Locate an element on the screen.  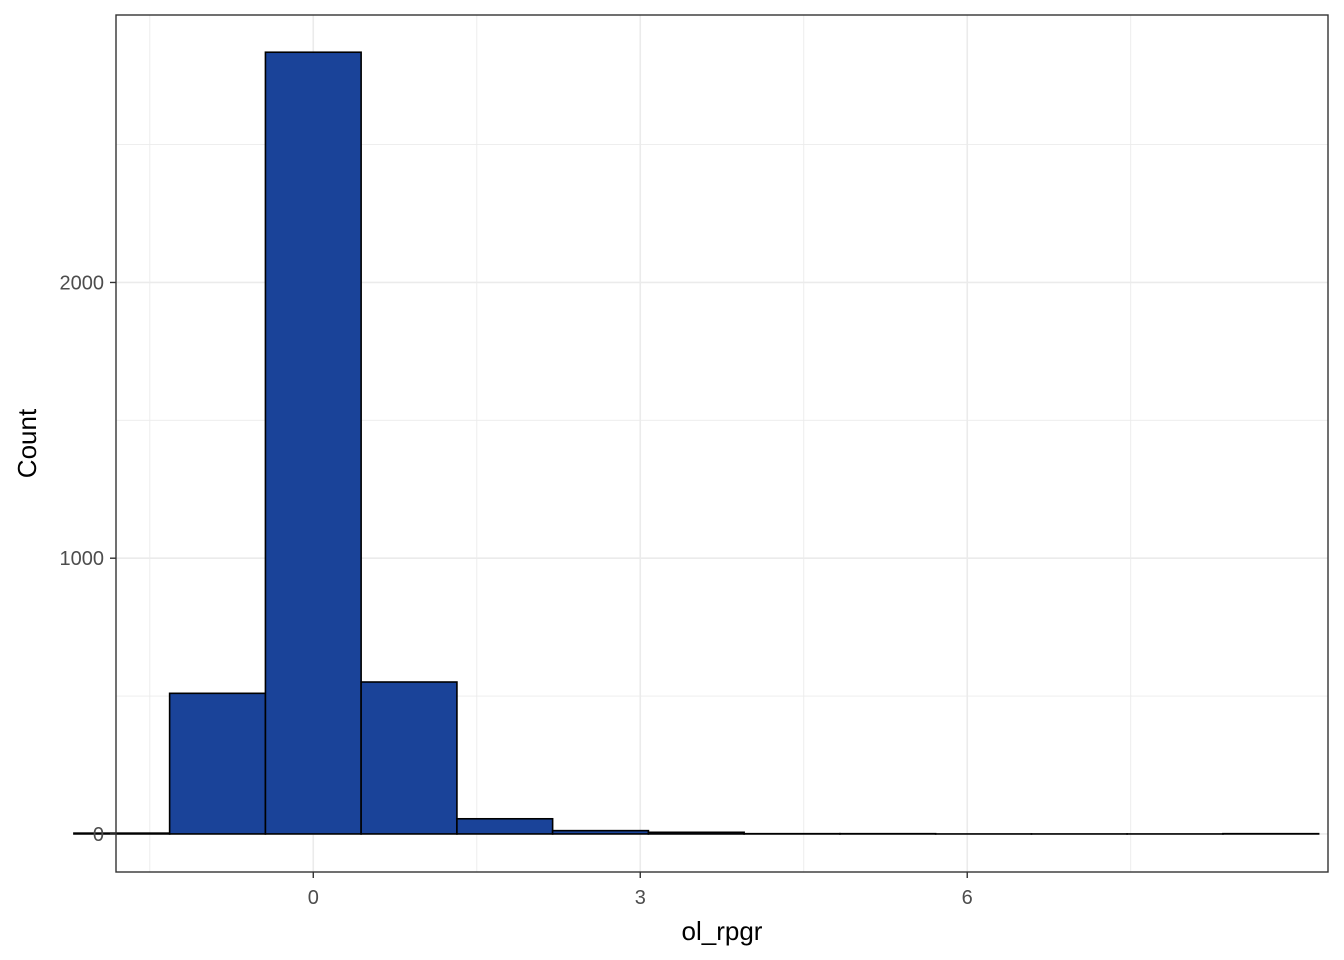
y-tick-label: 2000 is located at coordinates (82, 283).